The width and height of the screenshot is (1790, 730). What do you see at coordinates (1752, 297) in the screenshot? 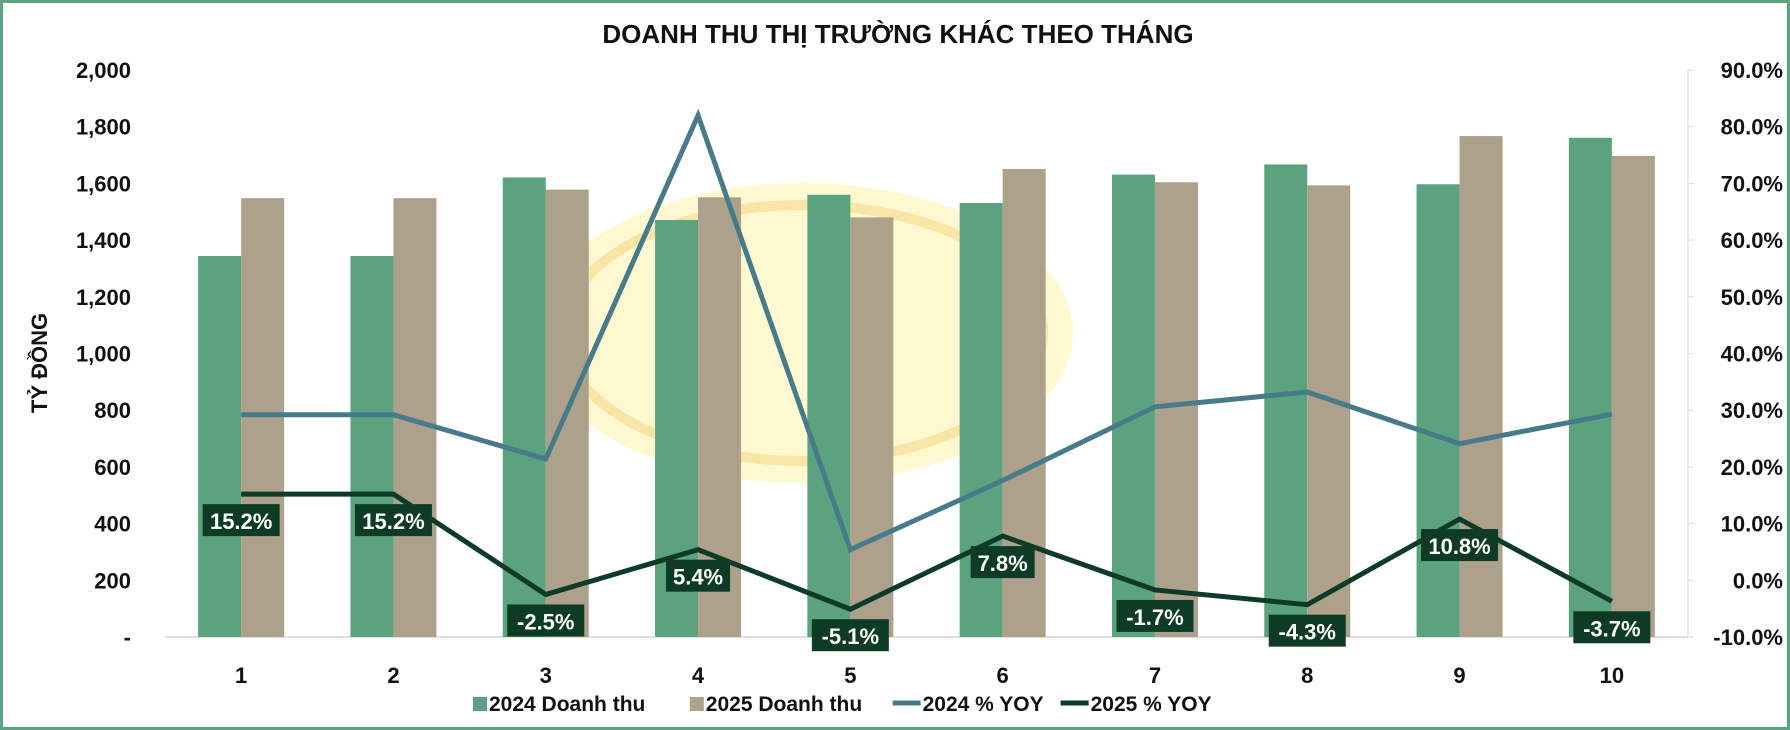
I see `y2-tick-label: 50.0%` at bounding box center [1752, 297].